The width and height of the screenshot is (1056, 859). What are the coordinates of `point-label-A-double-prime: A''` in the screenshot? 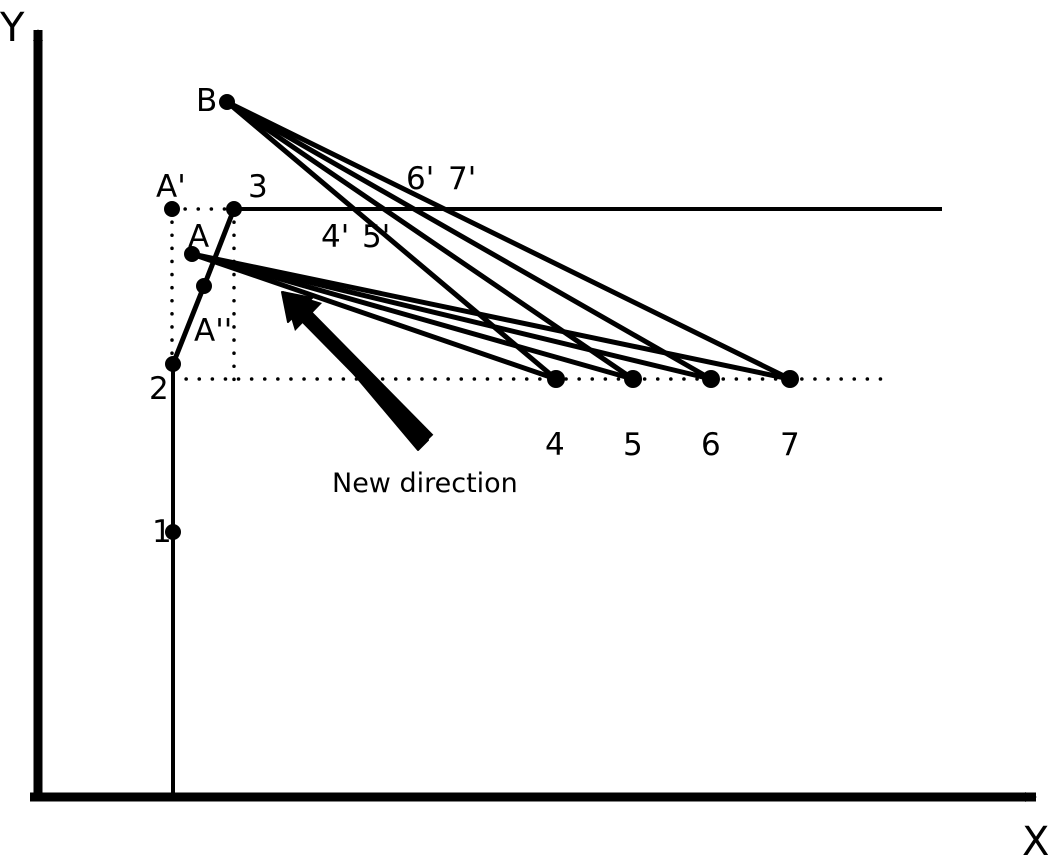 It's located at (213, 331).